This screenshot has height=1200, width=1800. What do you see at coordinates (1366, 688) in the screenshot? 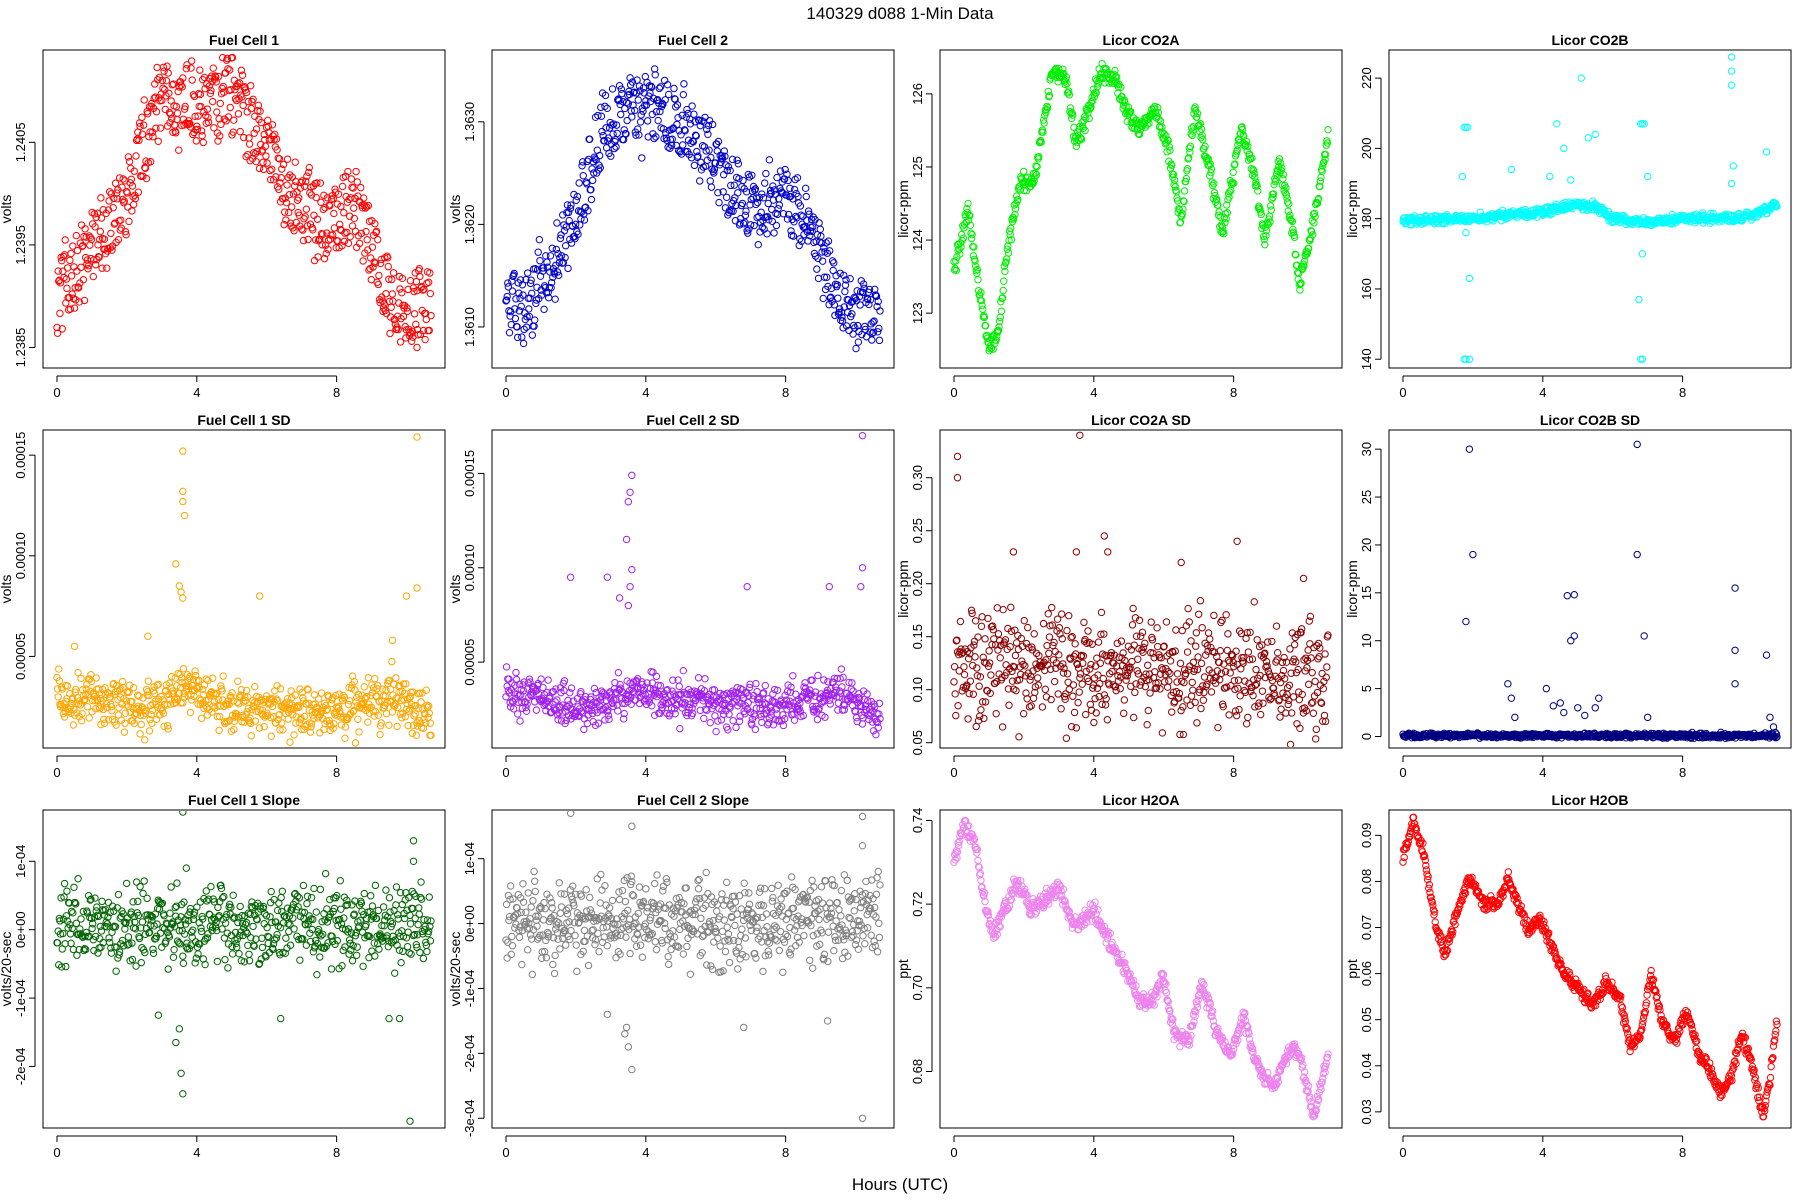
I see `y-tick-label: 5` at bounding box center [1366, 688].